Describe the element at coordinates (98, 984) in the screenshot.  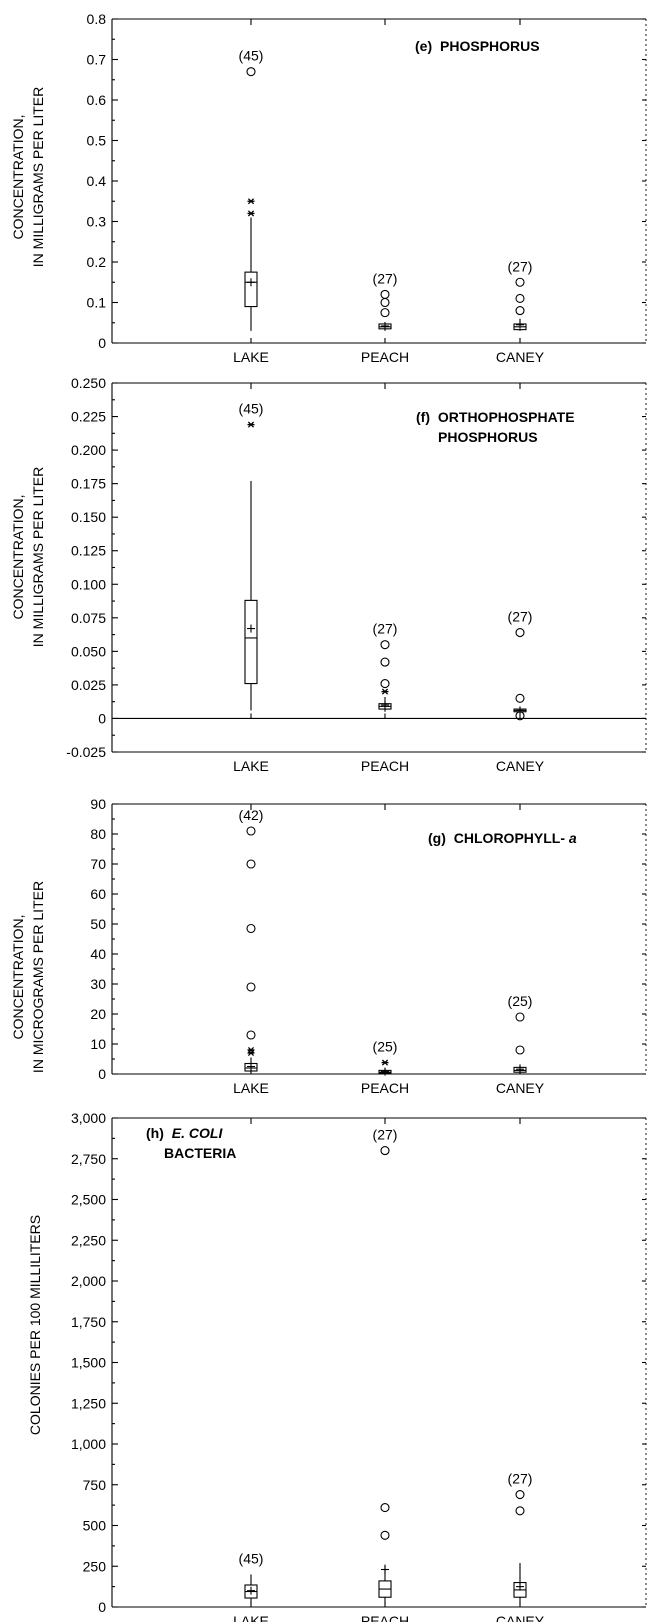
I see `y-tick-label: 30` at that location.